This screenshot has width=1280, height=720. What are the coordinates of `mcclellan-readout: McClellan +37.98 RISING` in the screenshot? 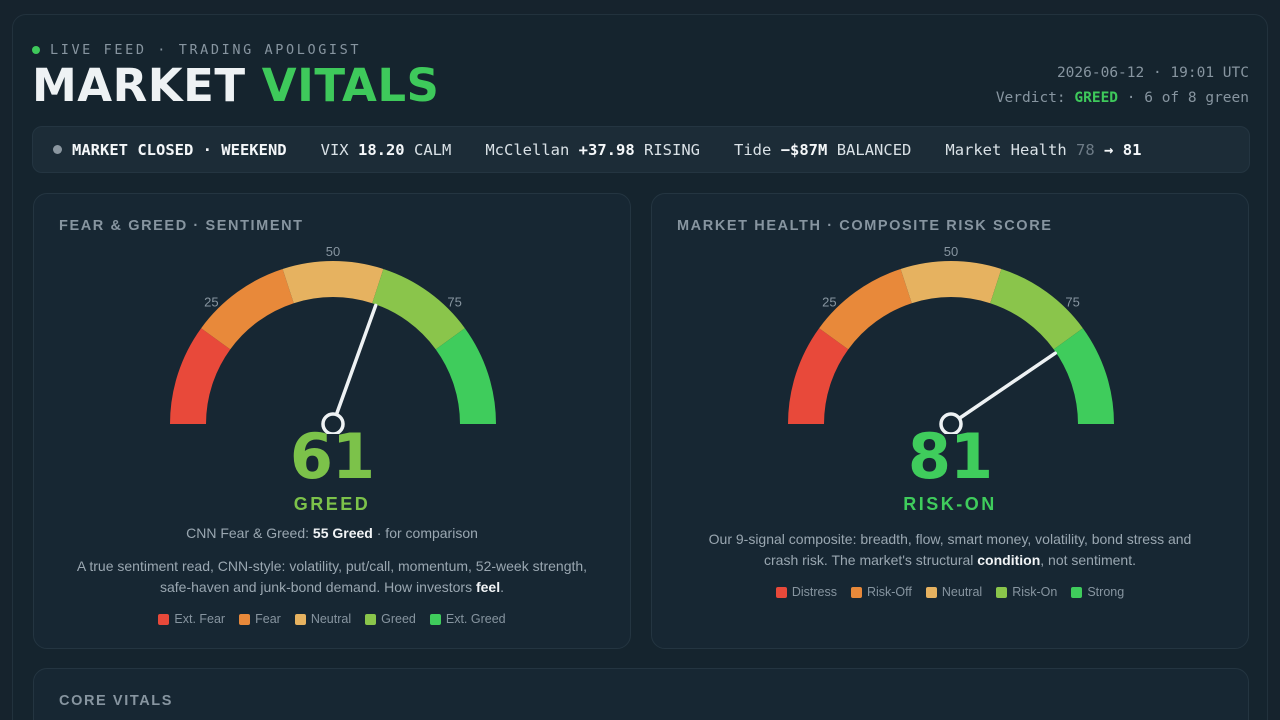 It's located at (593, 149).